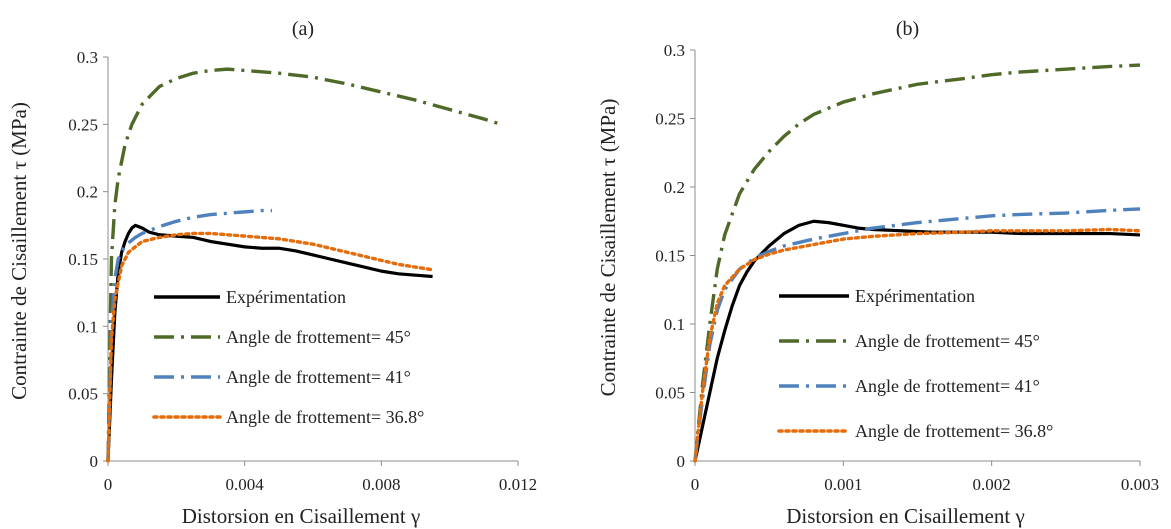  I want to click on chart-title: (b), so click(907, 29).